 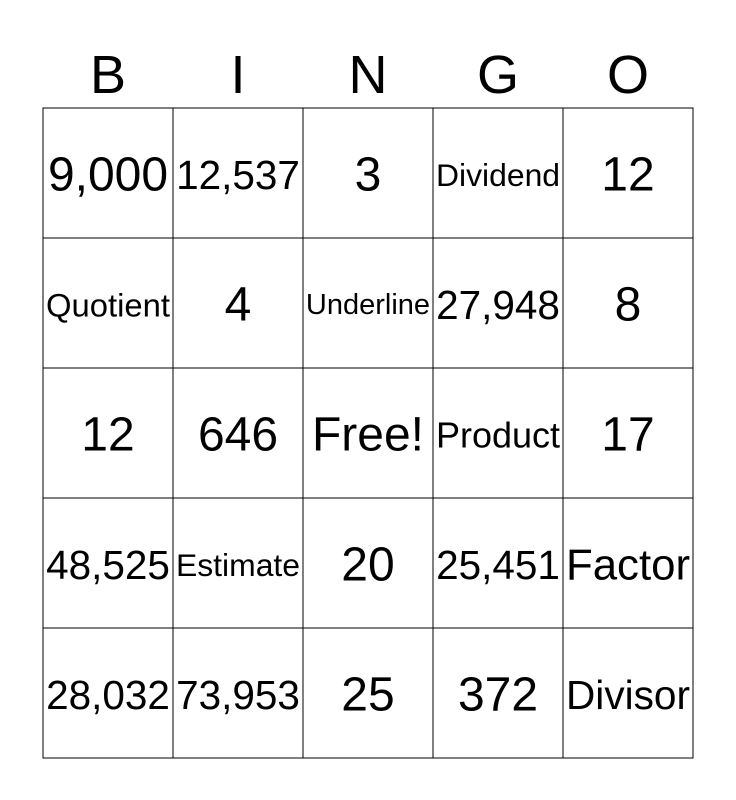 What do you see at coordinates (108, 175) in the screenshot?
I see `cell-text: 9,000` at bounding box center [108, 175].